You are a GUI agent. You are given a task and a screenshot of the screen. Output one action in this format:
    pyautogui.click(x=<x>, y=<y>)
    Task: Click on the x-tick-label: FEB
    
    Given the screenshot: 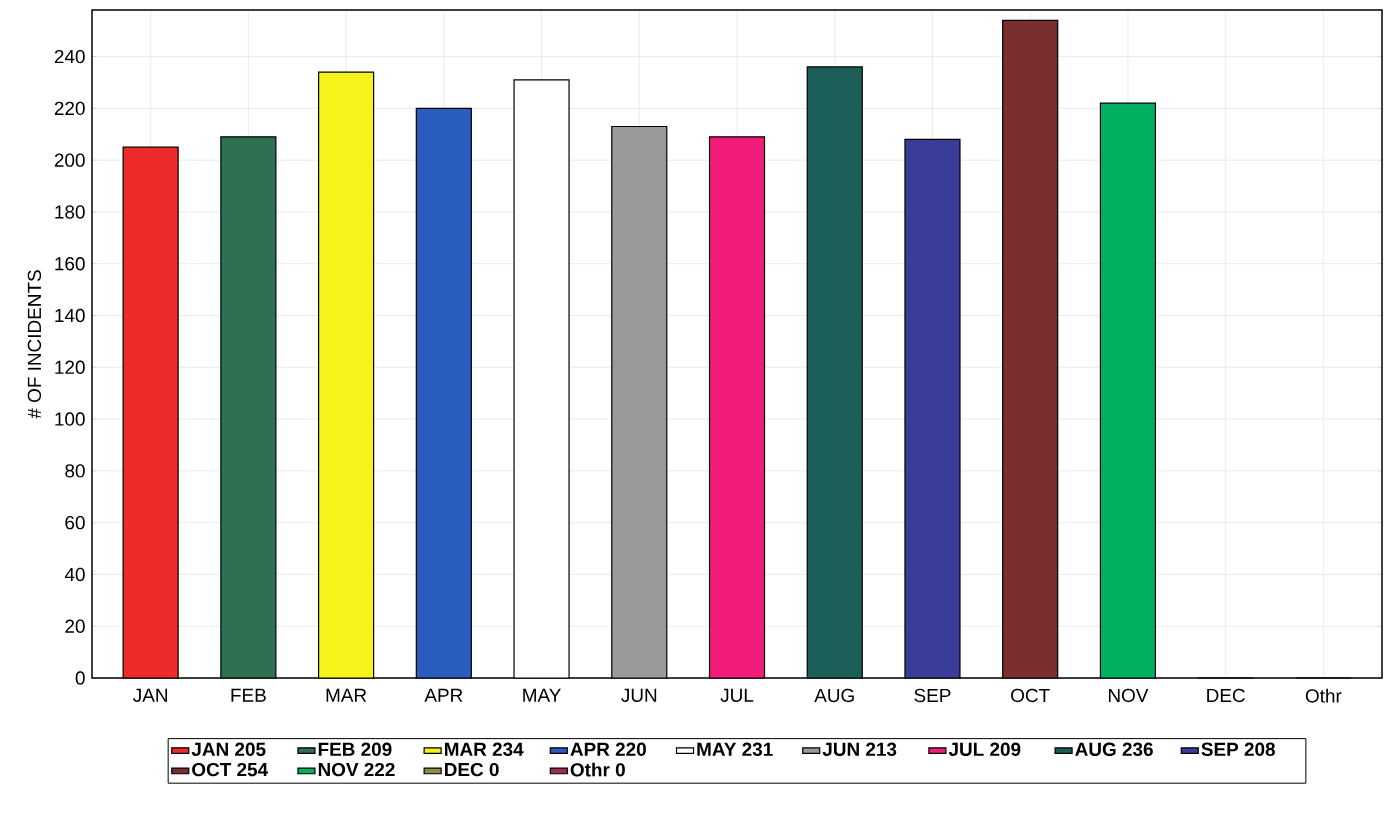 What is the action you would take?
    pyautogui.click(x=248, y=695)
    